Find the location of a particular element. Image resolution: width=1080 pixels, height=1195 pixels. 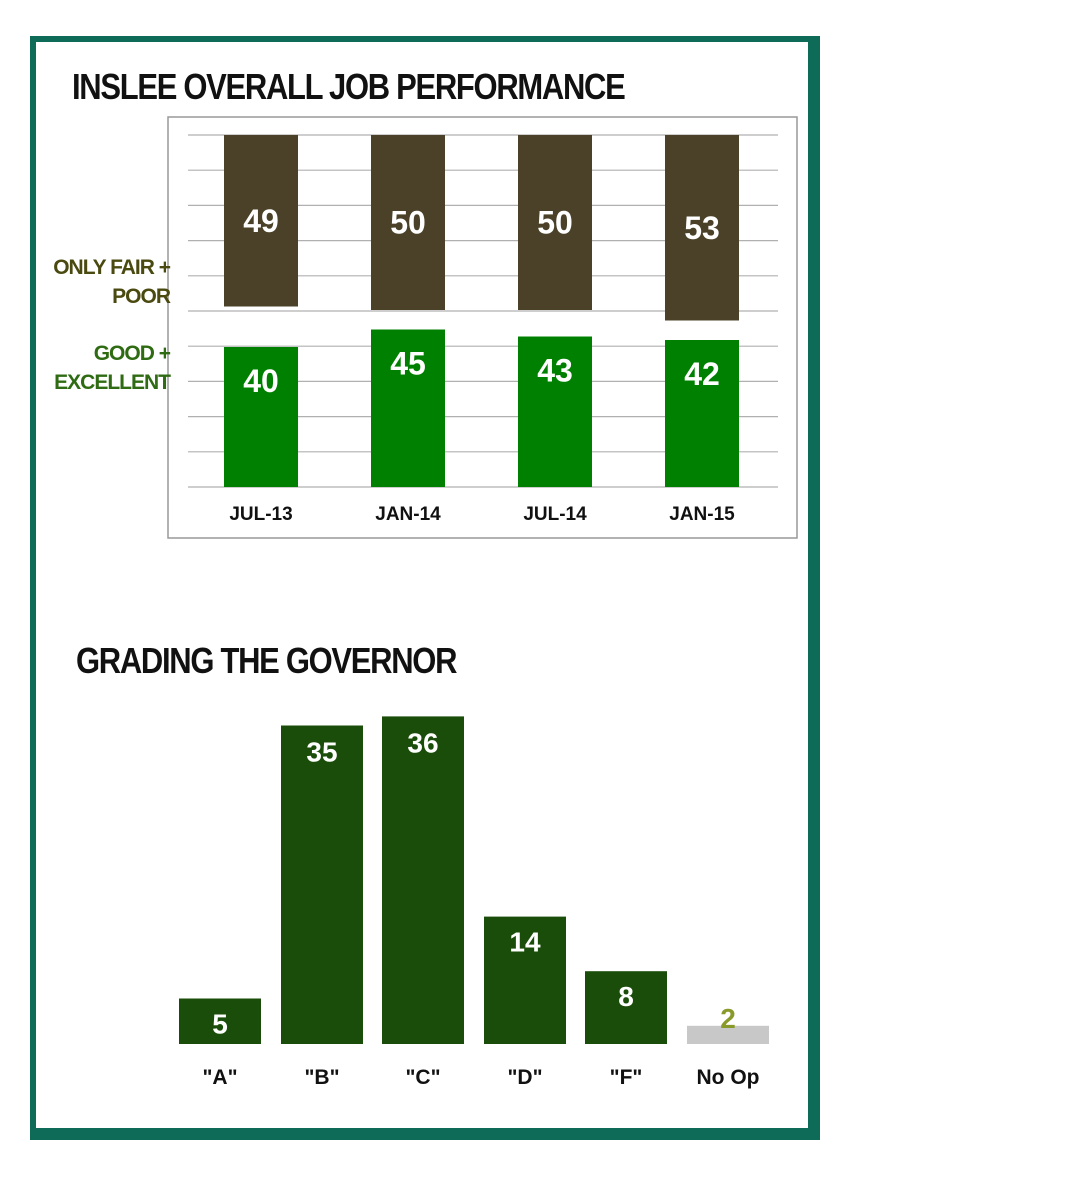

grade-value-label: 14 is located at coordinates (525, 942).